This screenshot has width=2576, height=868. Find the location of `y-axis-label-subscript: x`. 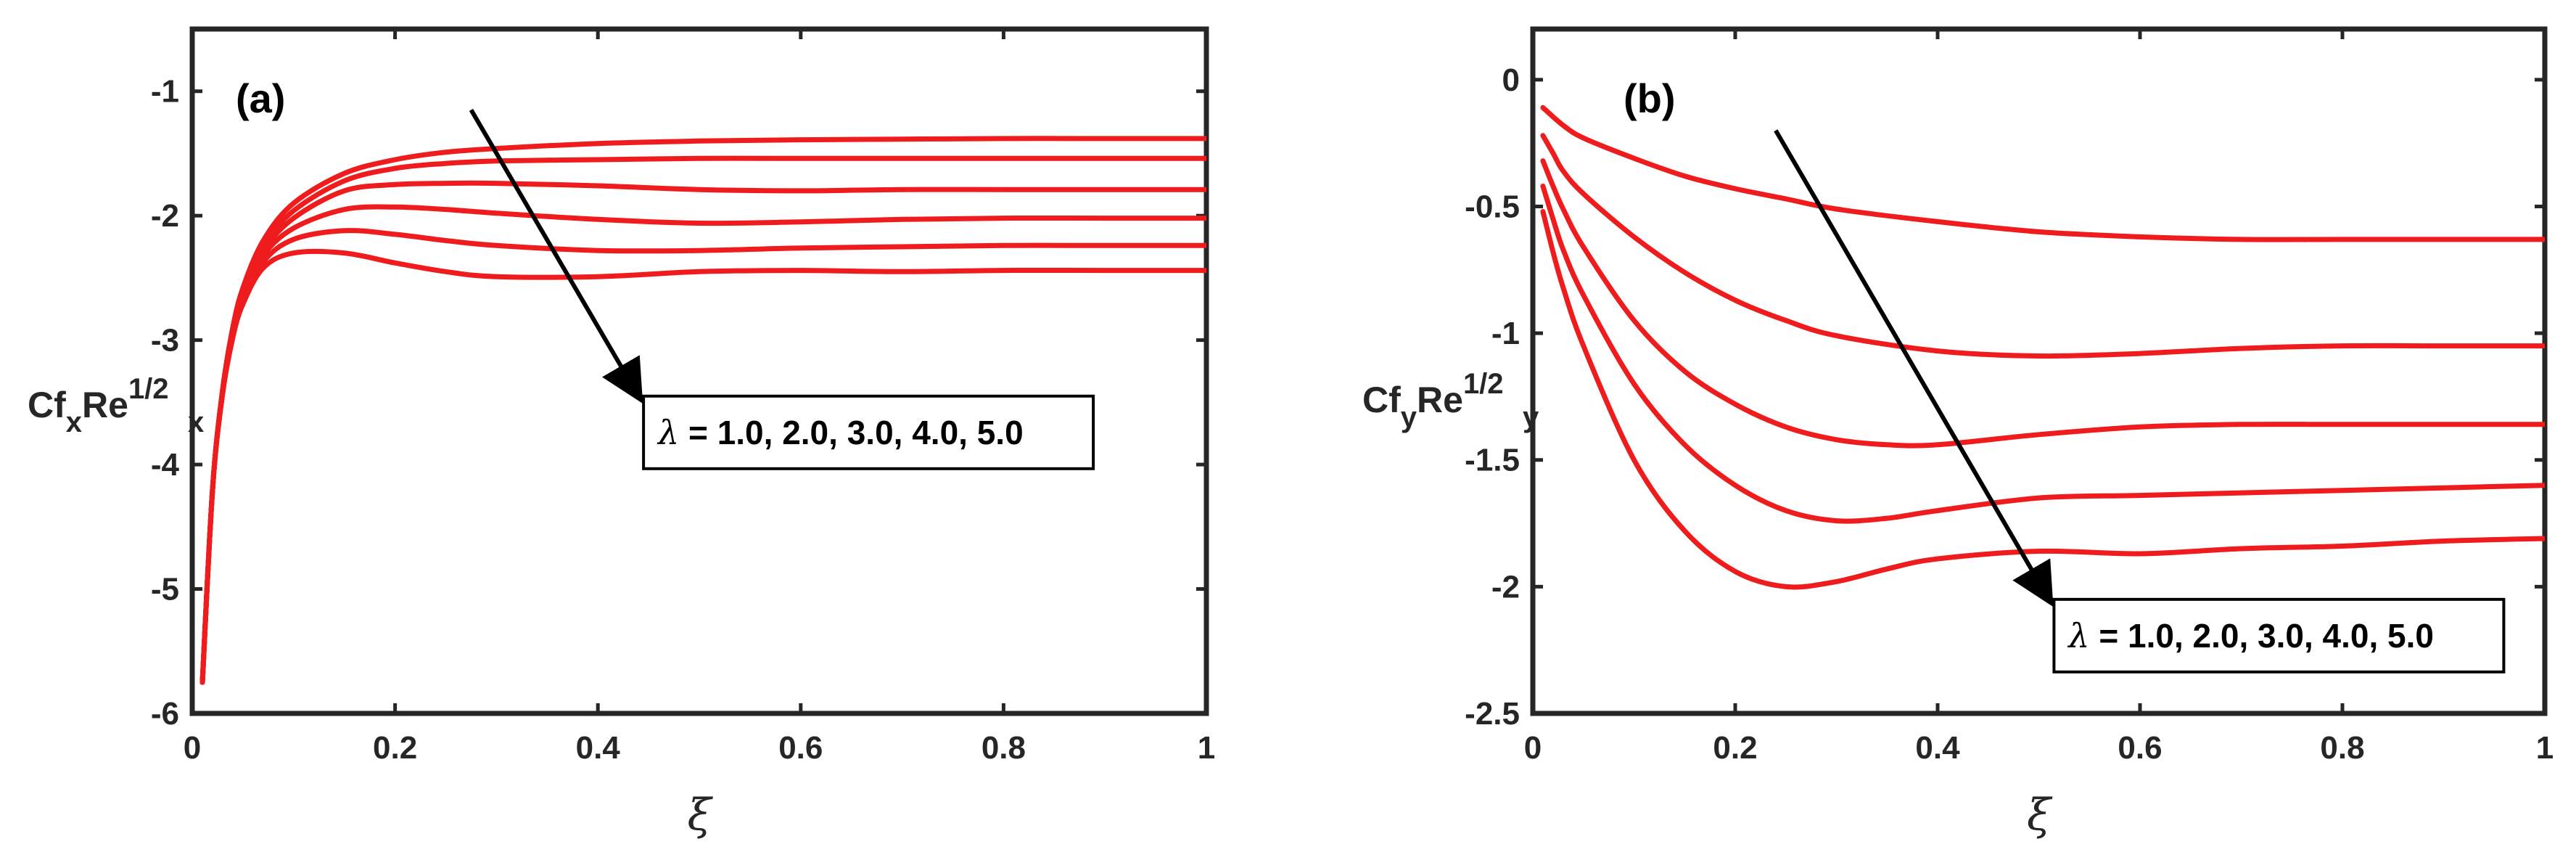

y-axis-label-subscript: x is located at coordinates (196, 422).